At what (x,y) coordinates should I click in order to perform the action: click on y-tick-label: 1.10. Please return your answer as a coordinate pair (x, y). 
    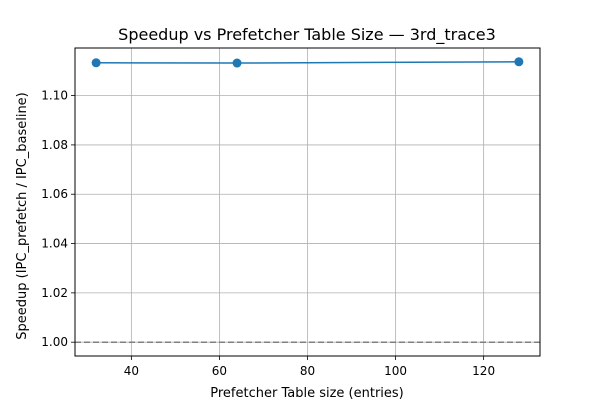
    Looking at the image, I should click on (54, 96).